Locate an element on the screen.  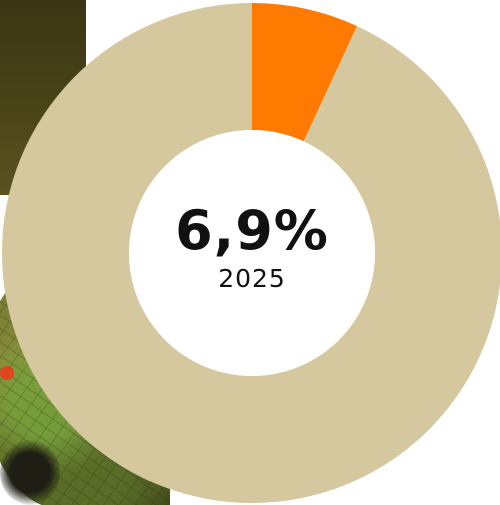
photo-shadow is located at coordinates (30, 472).